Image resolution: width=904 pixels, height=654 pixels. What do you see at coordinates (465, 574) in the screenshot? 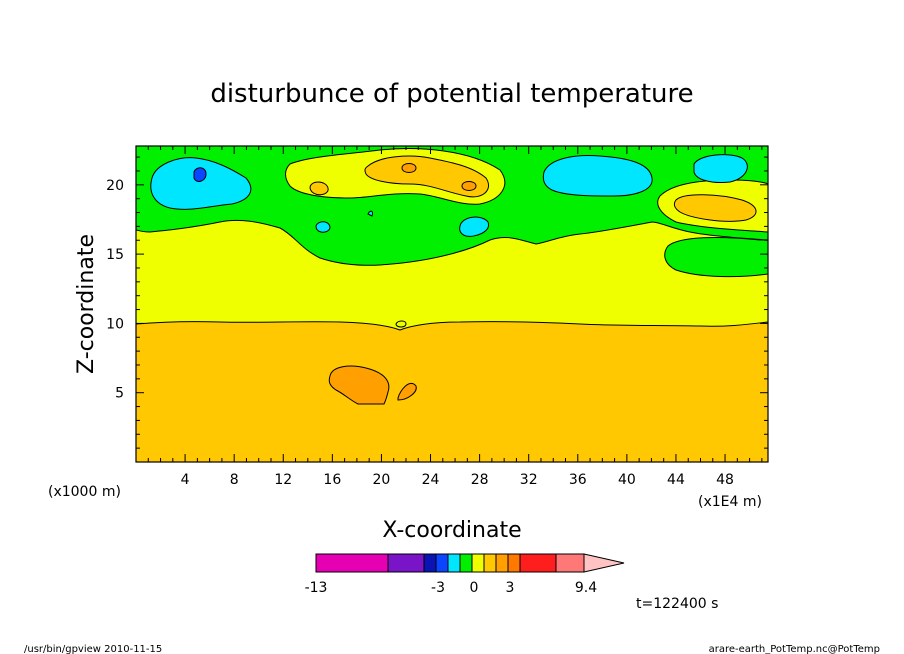
I see `colorbar: -13 -3 0 3 9.4` at bounding box center [465, 574].